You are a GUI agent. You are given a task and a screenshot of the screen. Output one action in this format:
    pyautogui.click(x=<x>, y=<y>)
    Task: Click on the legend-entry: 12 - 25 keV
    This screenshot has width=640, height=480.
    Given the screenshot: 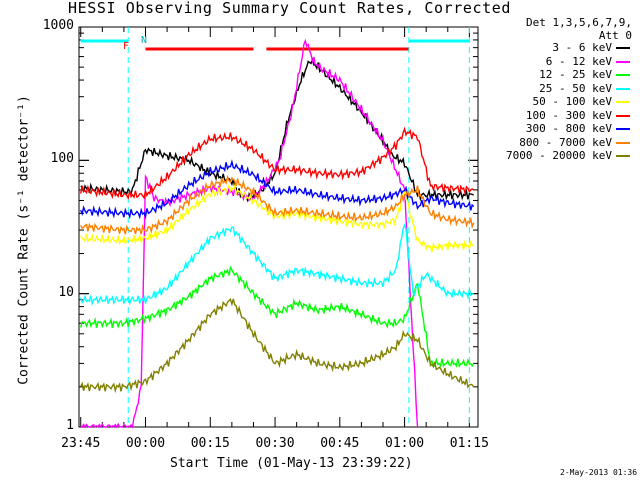 What is the action you would take?
    pyautogui.click(x=558, y=75)
    